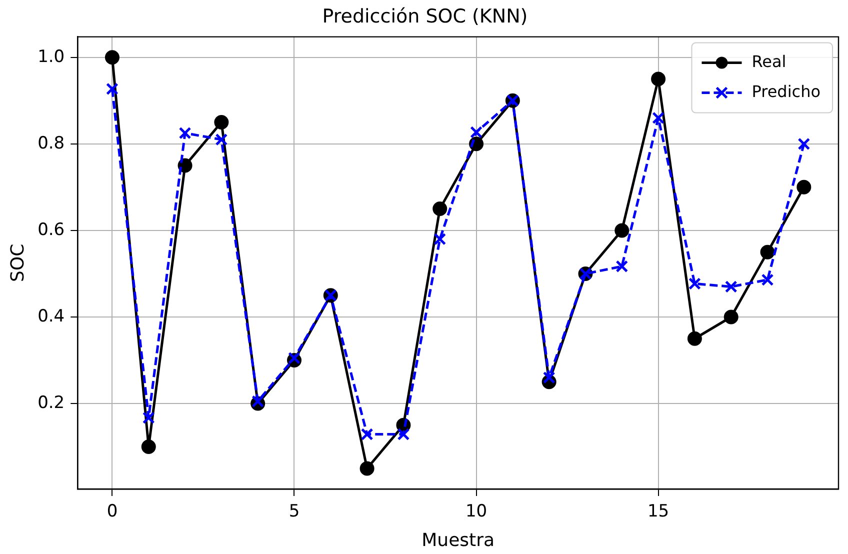  What do you see at coordinates (458, 540) in the screenshot?
I see `x-axis-title: Muestra` at bounding box center [458, 540].